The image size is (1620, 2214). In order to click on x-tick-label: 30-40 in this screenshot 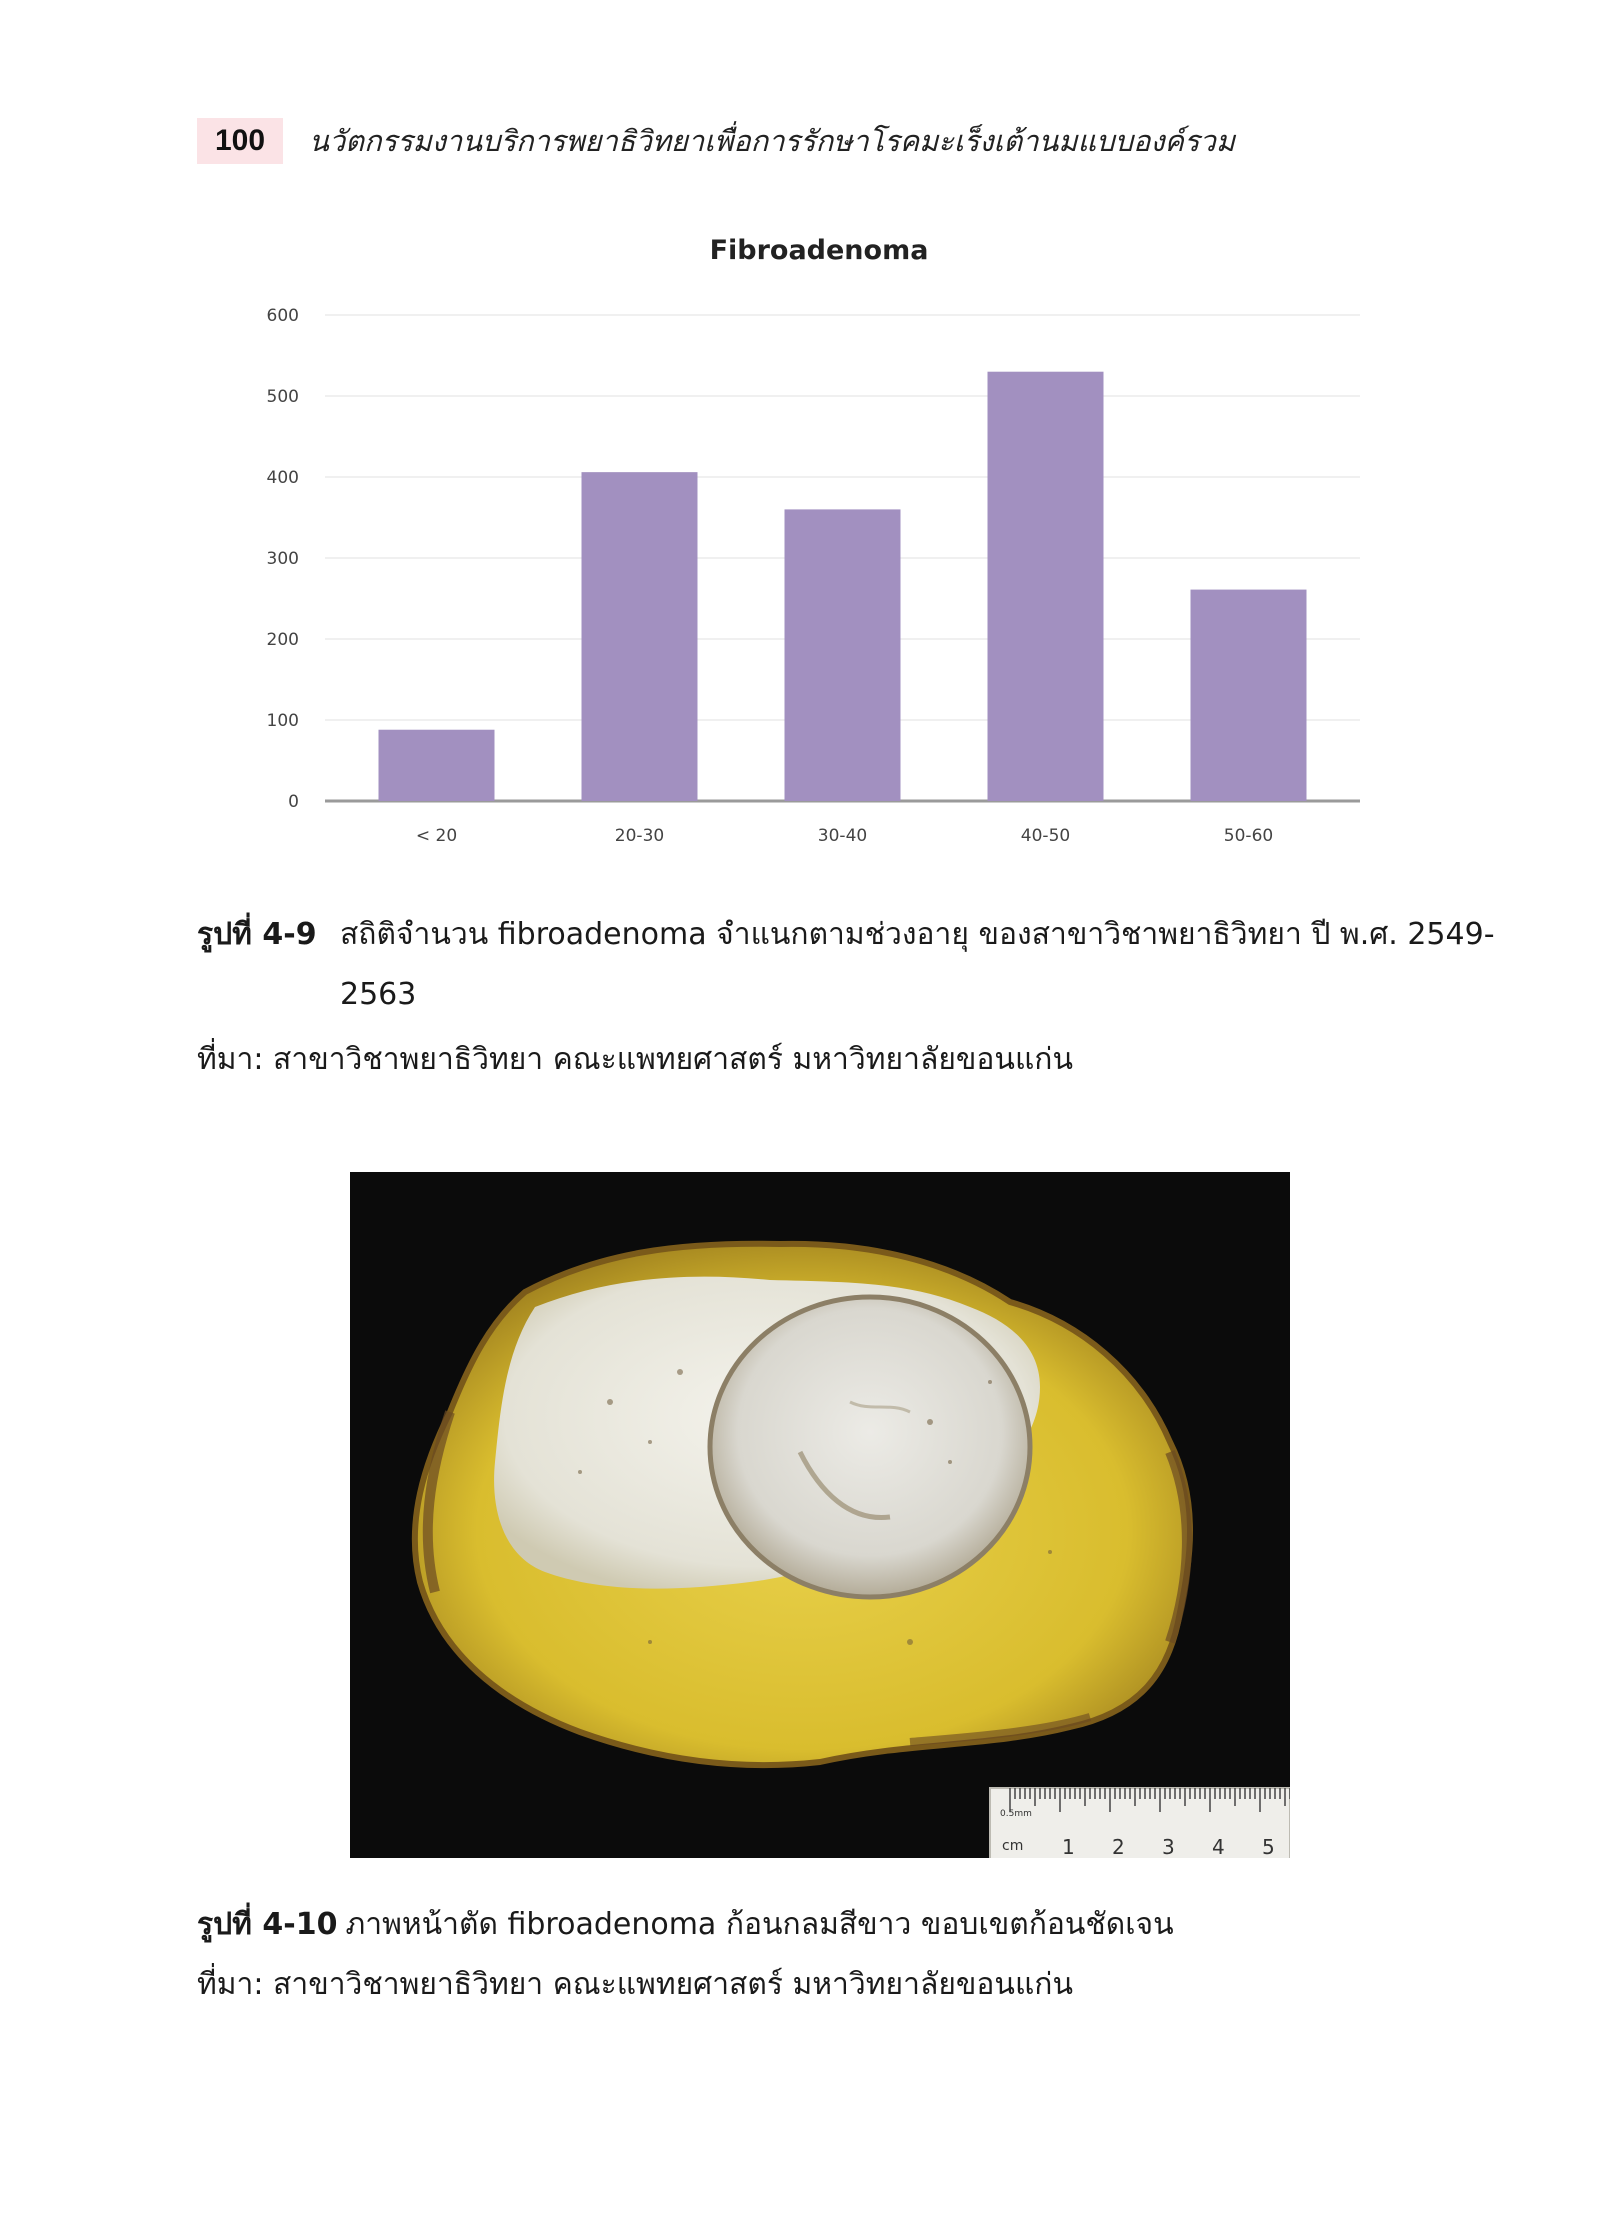, I will do `click(842, 836)`.